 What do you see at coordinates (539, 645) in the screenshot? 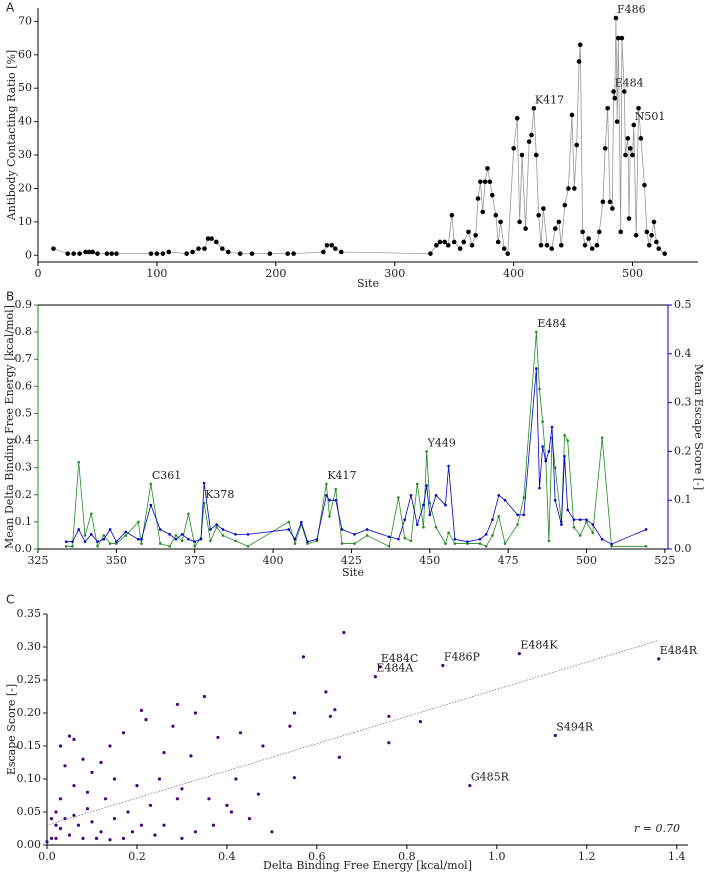
I see `annotation: E484K` at bounding box center [539, 645].